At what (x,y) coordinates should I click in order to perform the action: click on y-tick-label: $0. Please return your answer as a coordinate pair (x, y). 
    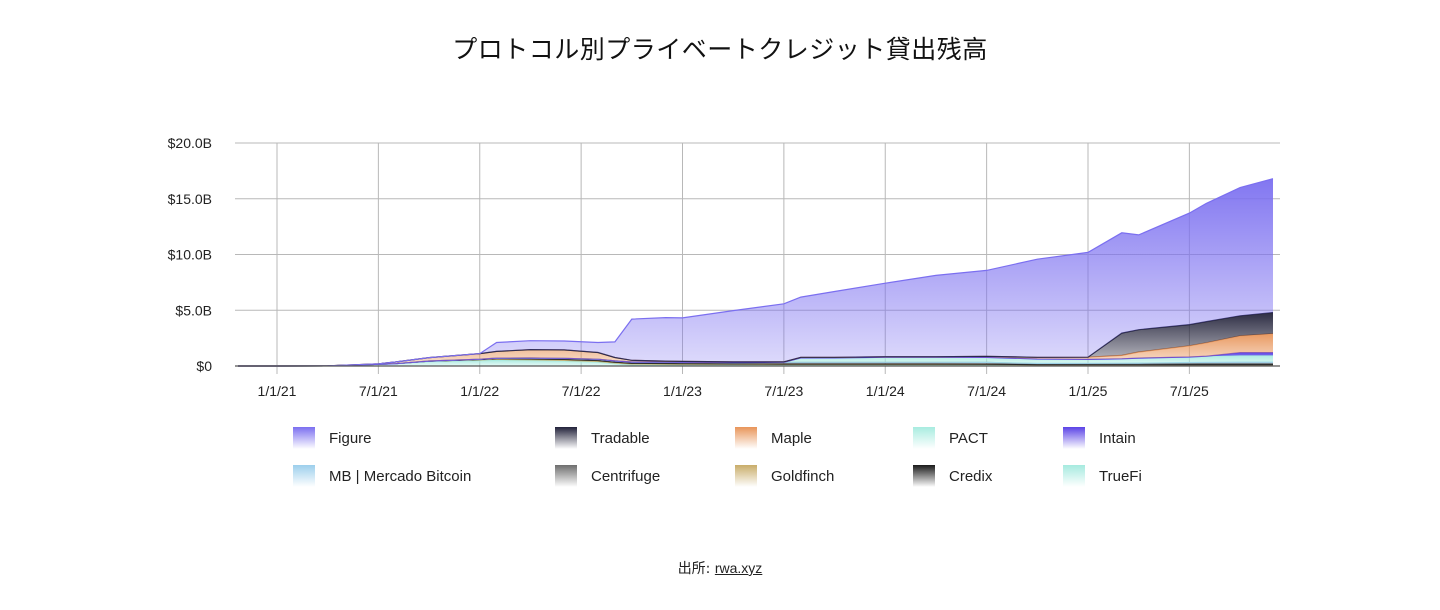
    Looking at the image, I should click on (204, 366).